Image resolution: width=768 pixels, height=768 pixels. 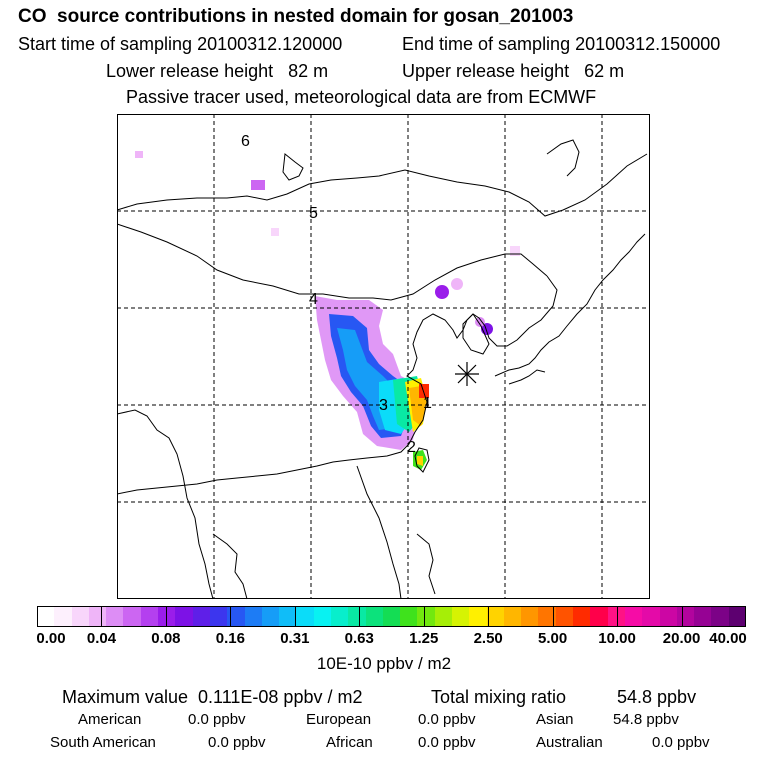 I want to click on coastline-sea, so click(x=379, y=532).